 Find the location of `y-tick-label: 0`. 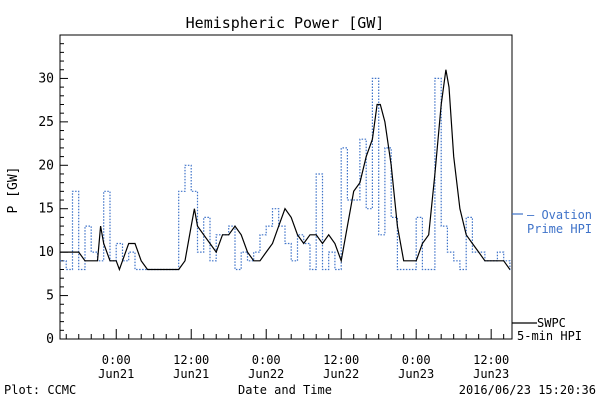

y-tick-label: 0 is located at coordinates (50, 339).